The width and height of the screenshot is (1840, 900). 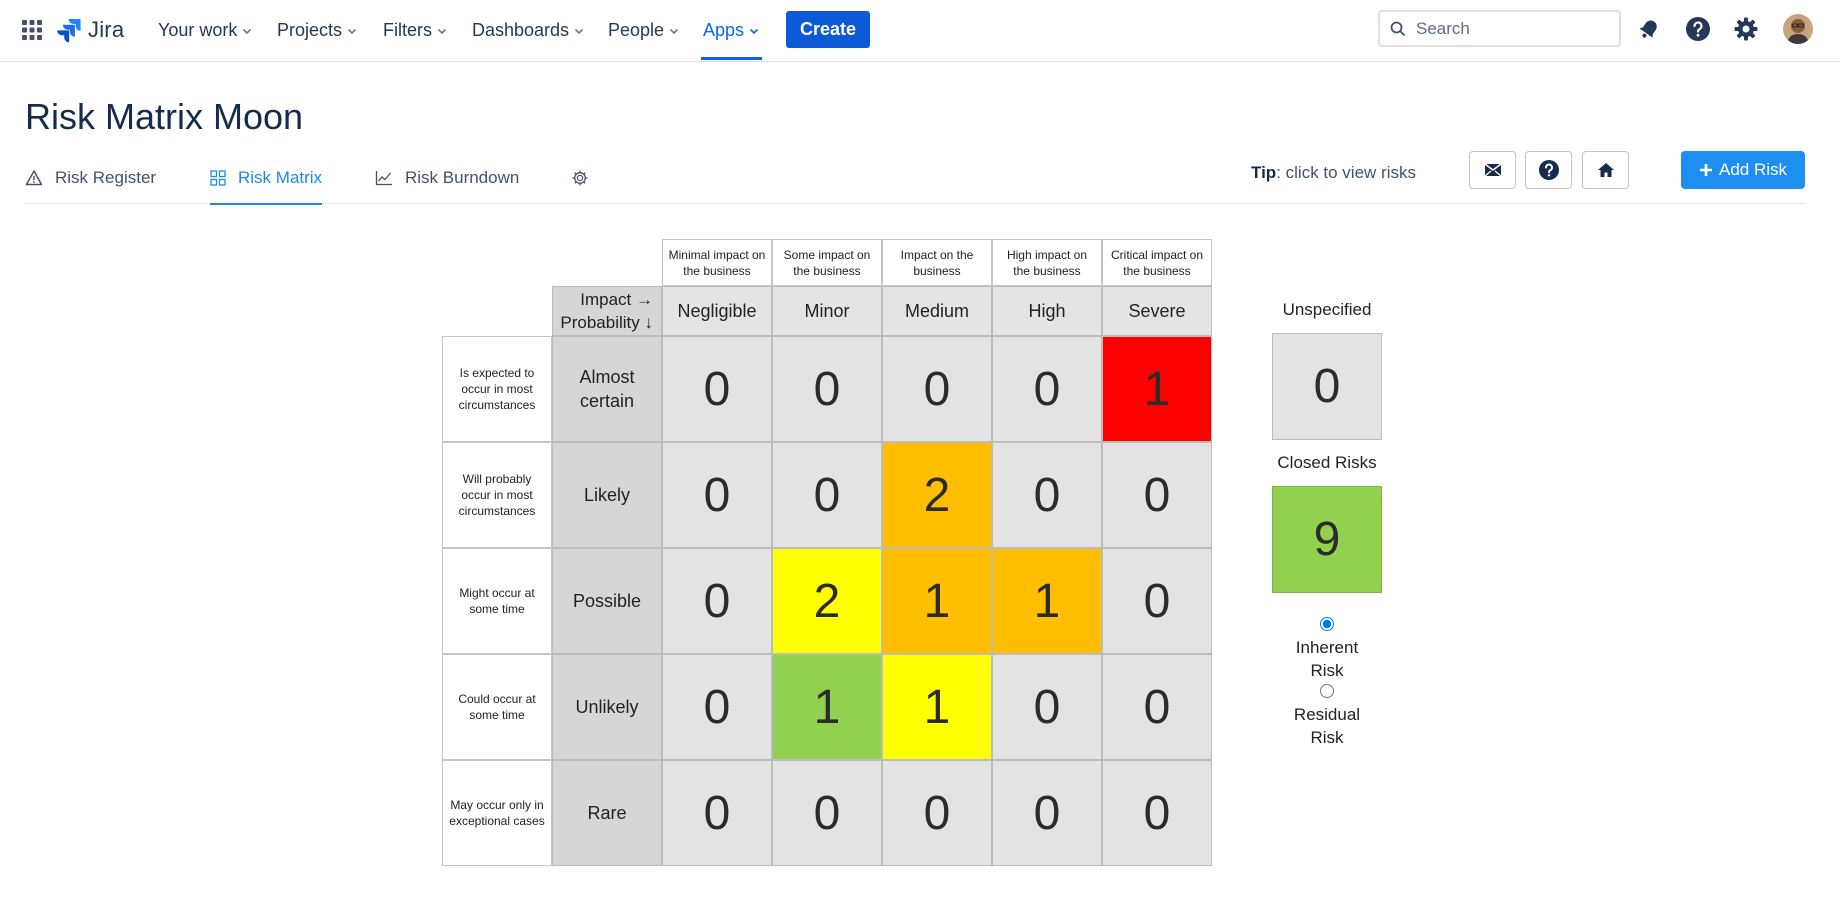 What do you see at coordinates (462, 177) in the screenshot?
I see `tab-risk-burndown-label: Risk Burndown` at bounding box center [462, 177].